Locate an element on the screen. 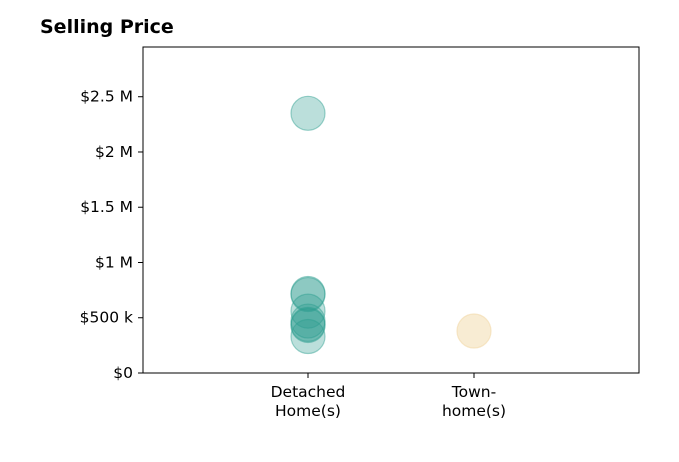 This screenshot has width=679, height=462. y-axis: $0 $500 k $1 M $1.5 M $2 M $2.5 M is located at coordinates (111, 235).